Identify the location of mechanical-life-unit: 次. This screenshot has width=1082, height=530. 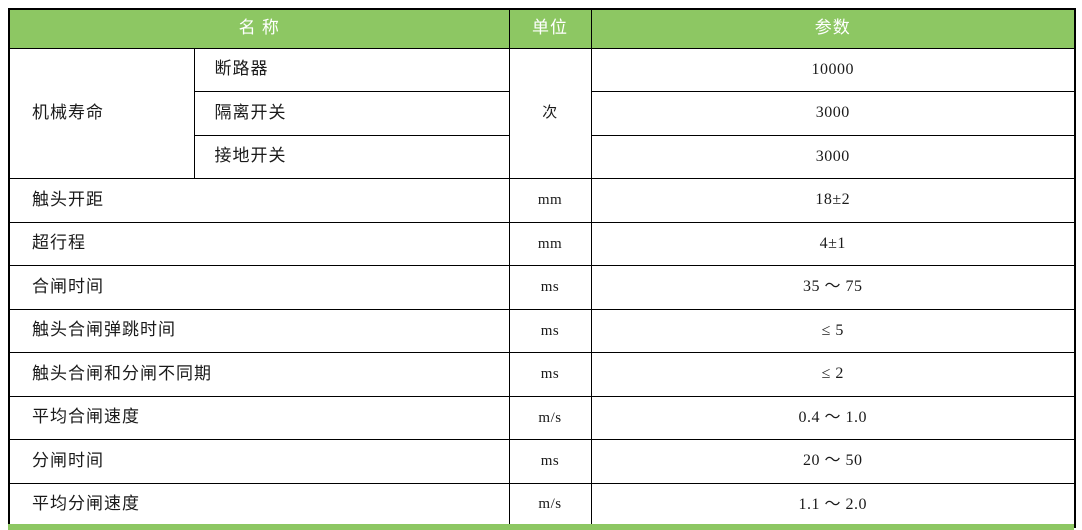
(550, 113).